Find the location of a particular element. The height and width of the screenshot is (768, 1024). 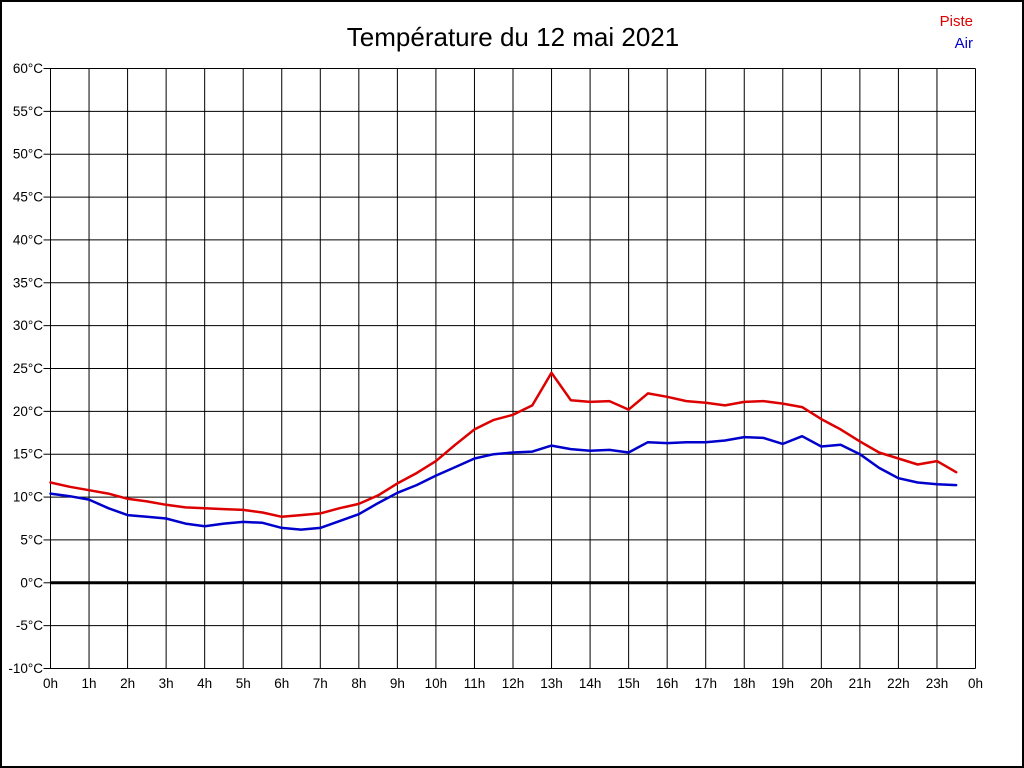

y-tick-label: -5°C is located at coordinates (29, 625).